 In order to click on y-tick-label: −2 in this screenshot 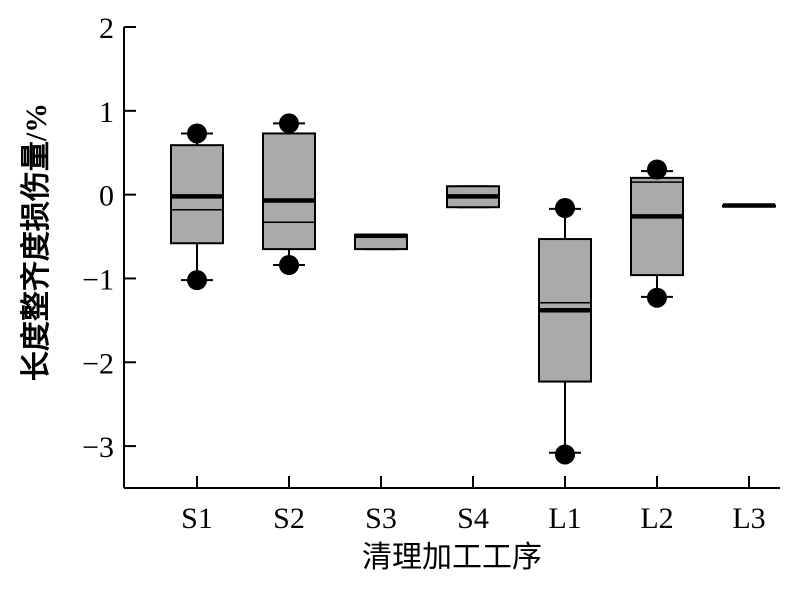, I will do `click(98, 363)`.